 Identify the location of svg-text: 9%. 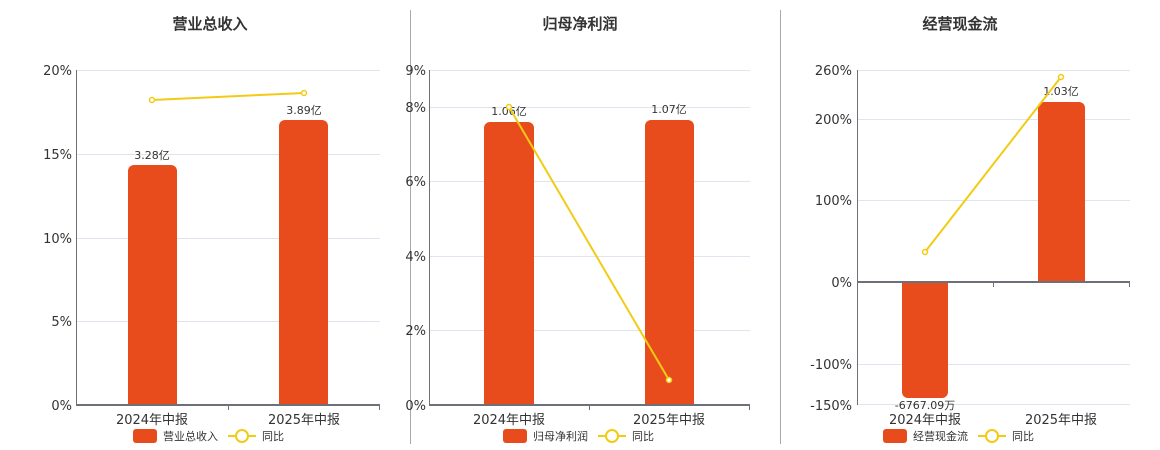
(415, 71).